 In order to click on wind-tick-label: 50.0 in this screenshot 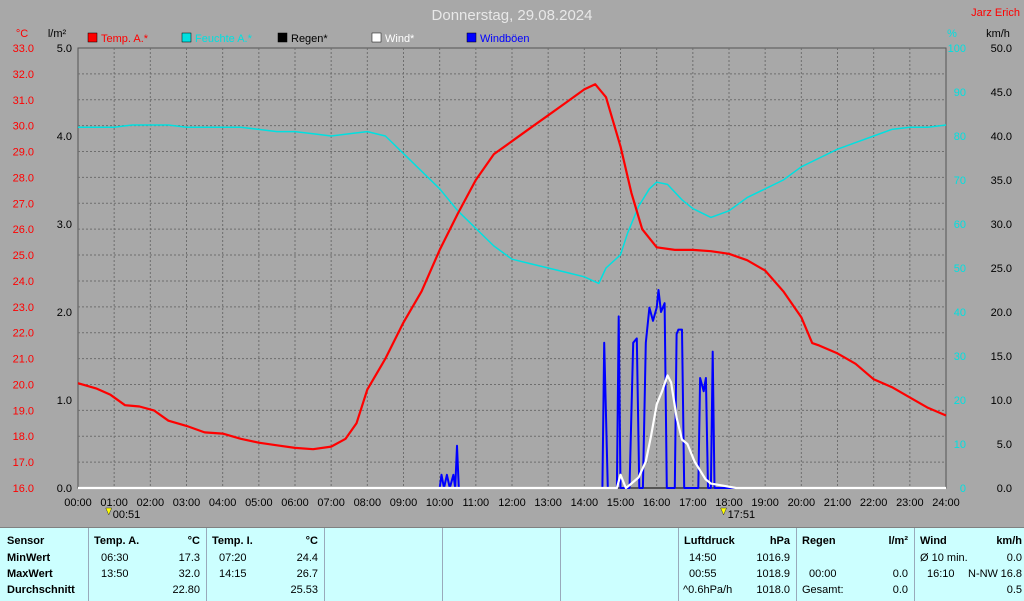, I will do `click(1001, 49)`.